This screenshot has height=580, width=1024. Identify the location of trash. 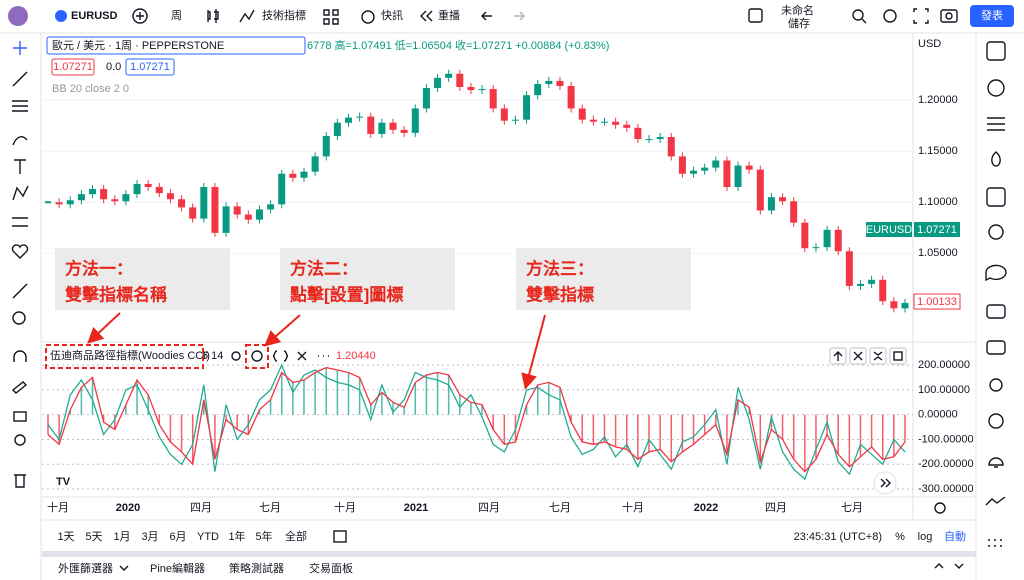
(20, 481).